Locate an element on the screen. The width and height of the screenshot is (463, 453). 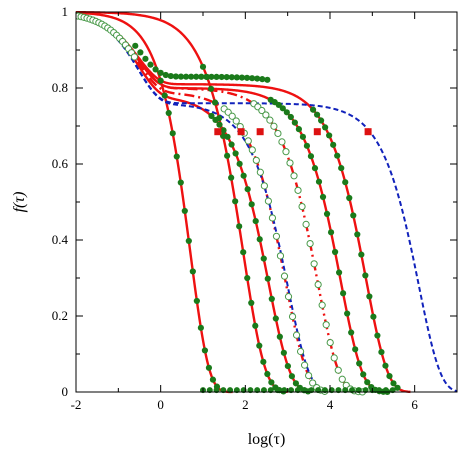
red-marker is located at coordinates (260, 132).